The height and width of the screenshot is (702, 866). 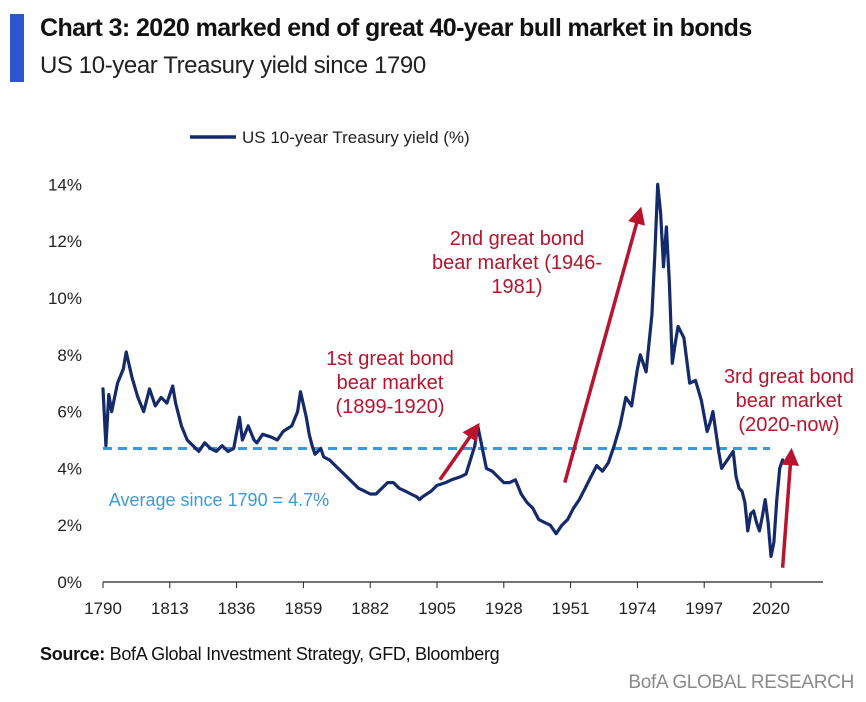 I want to click on x-tick-label: 1905, so click(x=437, y=608).